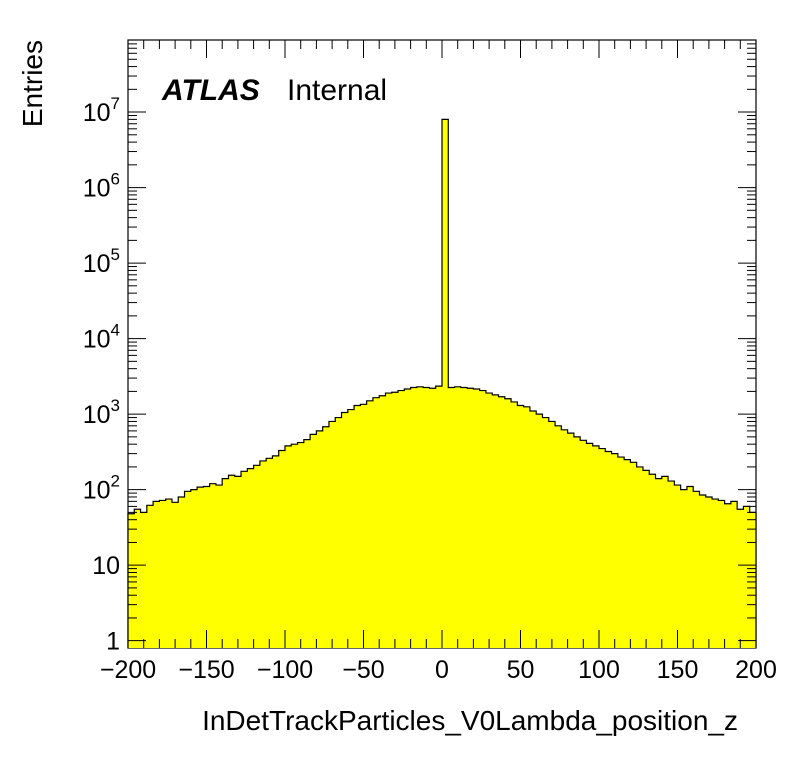  What do you see at coordinates (363, 670) in the screenshot?
I see `x-tick-label: −50` at bounding box center [363, 670].